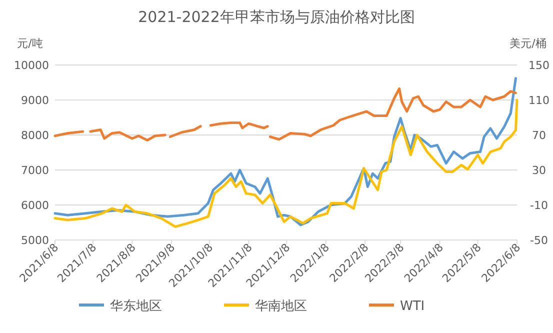 This screenshot has height=333, width=553. I want to click on y-axis-title: 元/吨, so click(30, 43).